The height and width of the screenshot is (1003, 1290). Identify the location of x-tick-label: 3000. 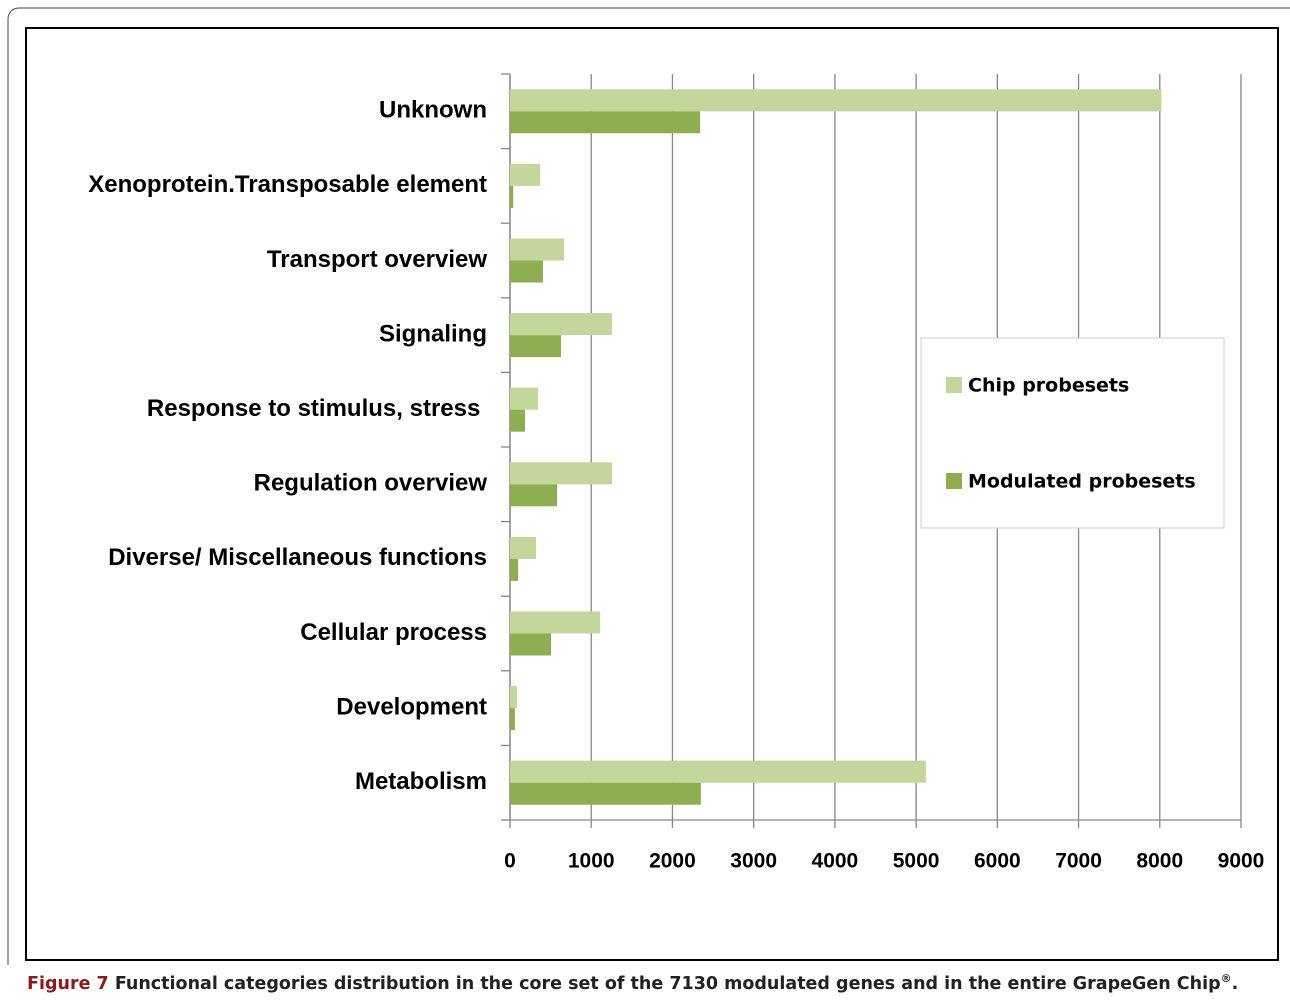
(753, 861).